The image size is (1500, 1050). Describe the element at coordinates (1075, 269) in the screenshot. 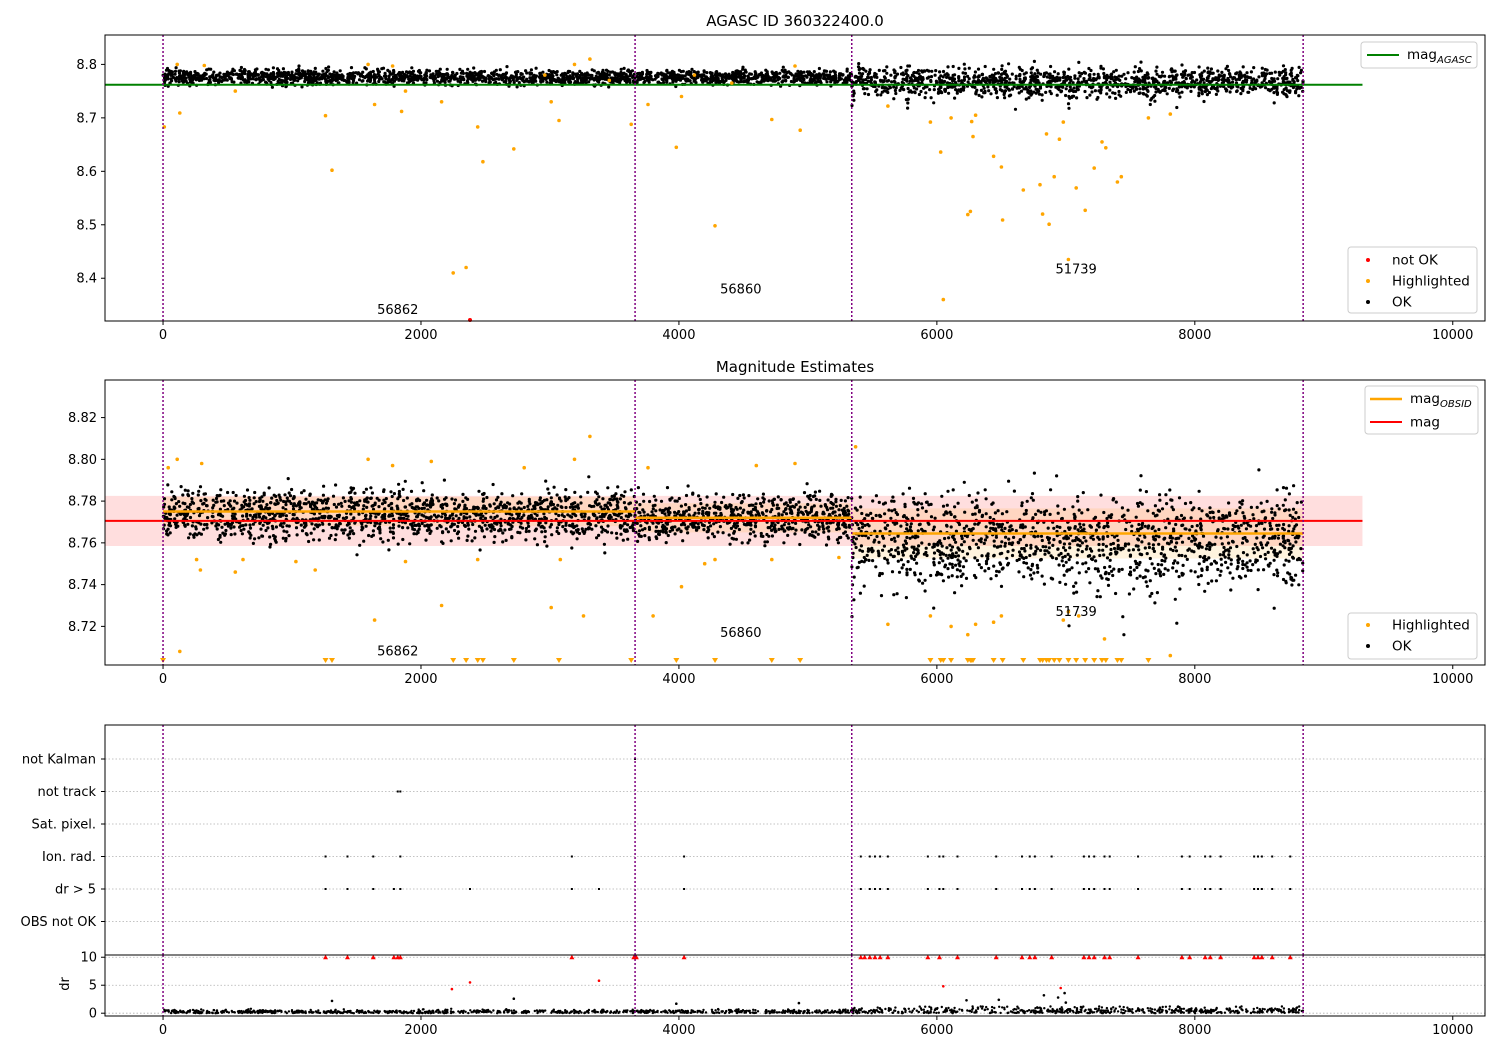

I see `obsid-label: 51739` at that location.